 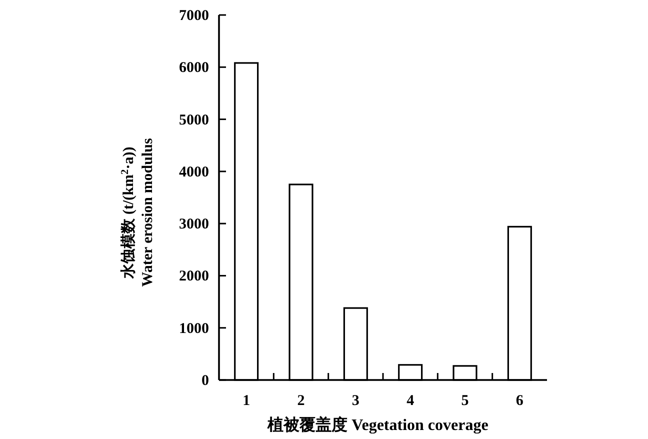 What do you see at coordinates (520, 401) in the screenshot?
I see `x-tick-label: 6` at bounding box center [520, 401].